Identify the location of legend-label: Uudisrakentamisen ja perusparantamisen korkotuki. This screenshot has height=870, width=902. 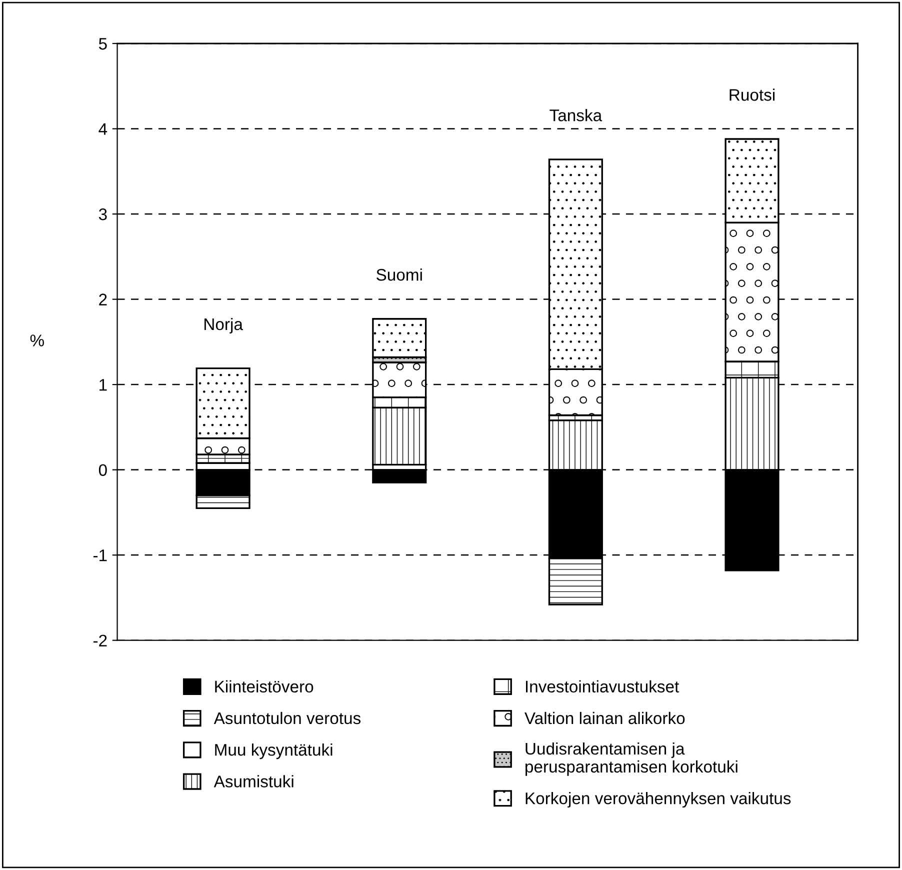
(632, 759).